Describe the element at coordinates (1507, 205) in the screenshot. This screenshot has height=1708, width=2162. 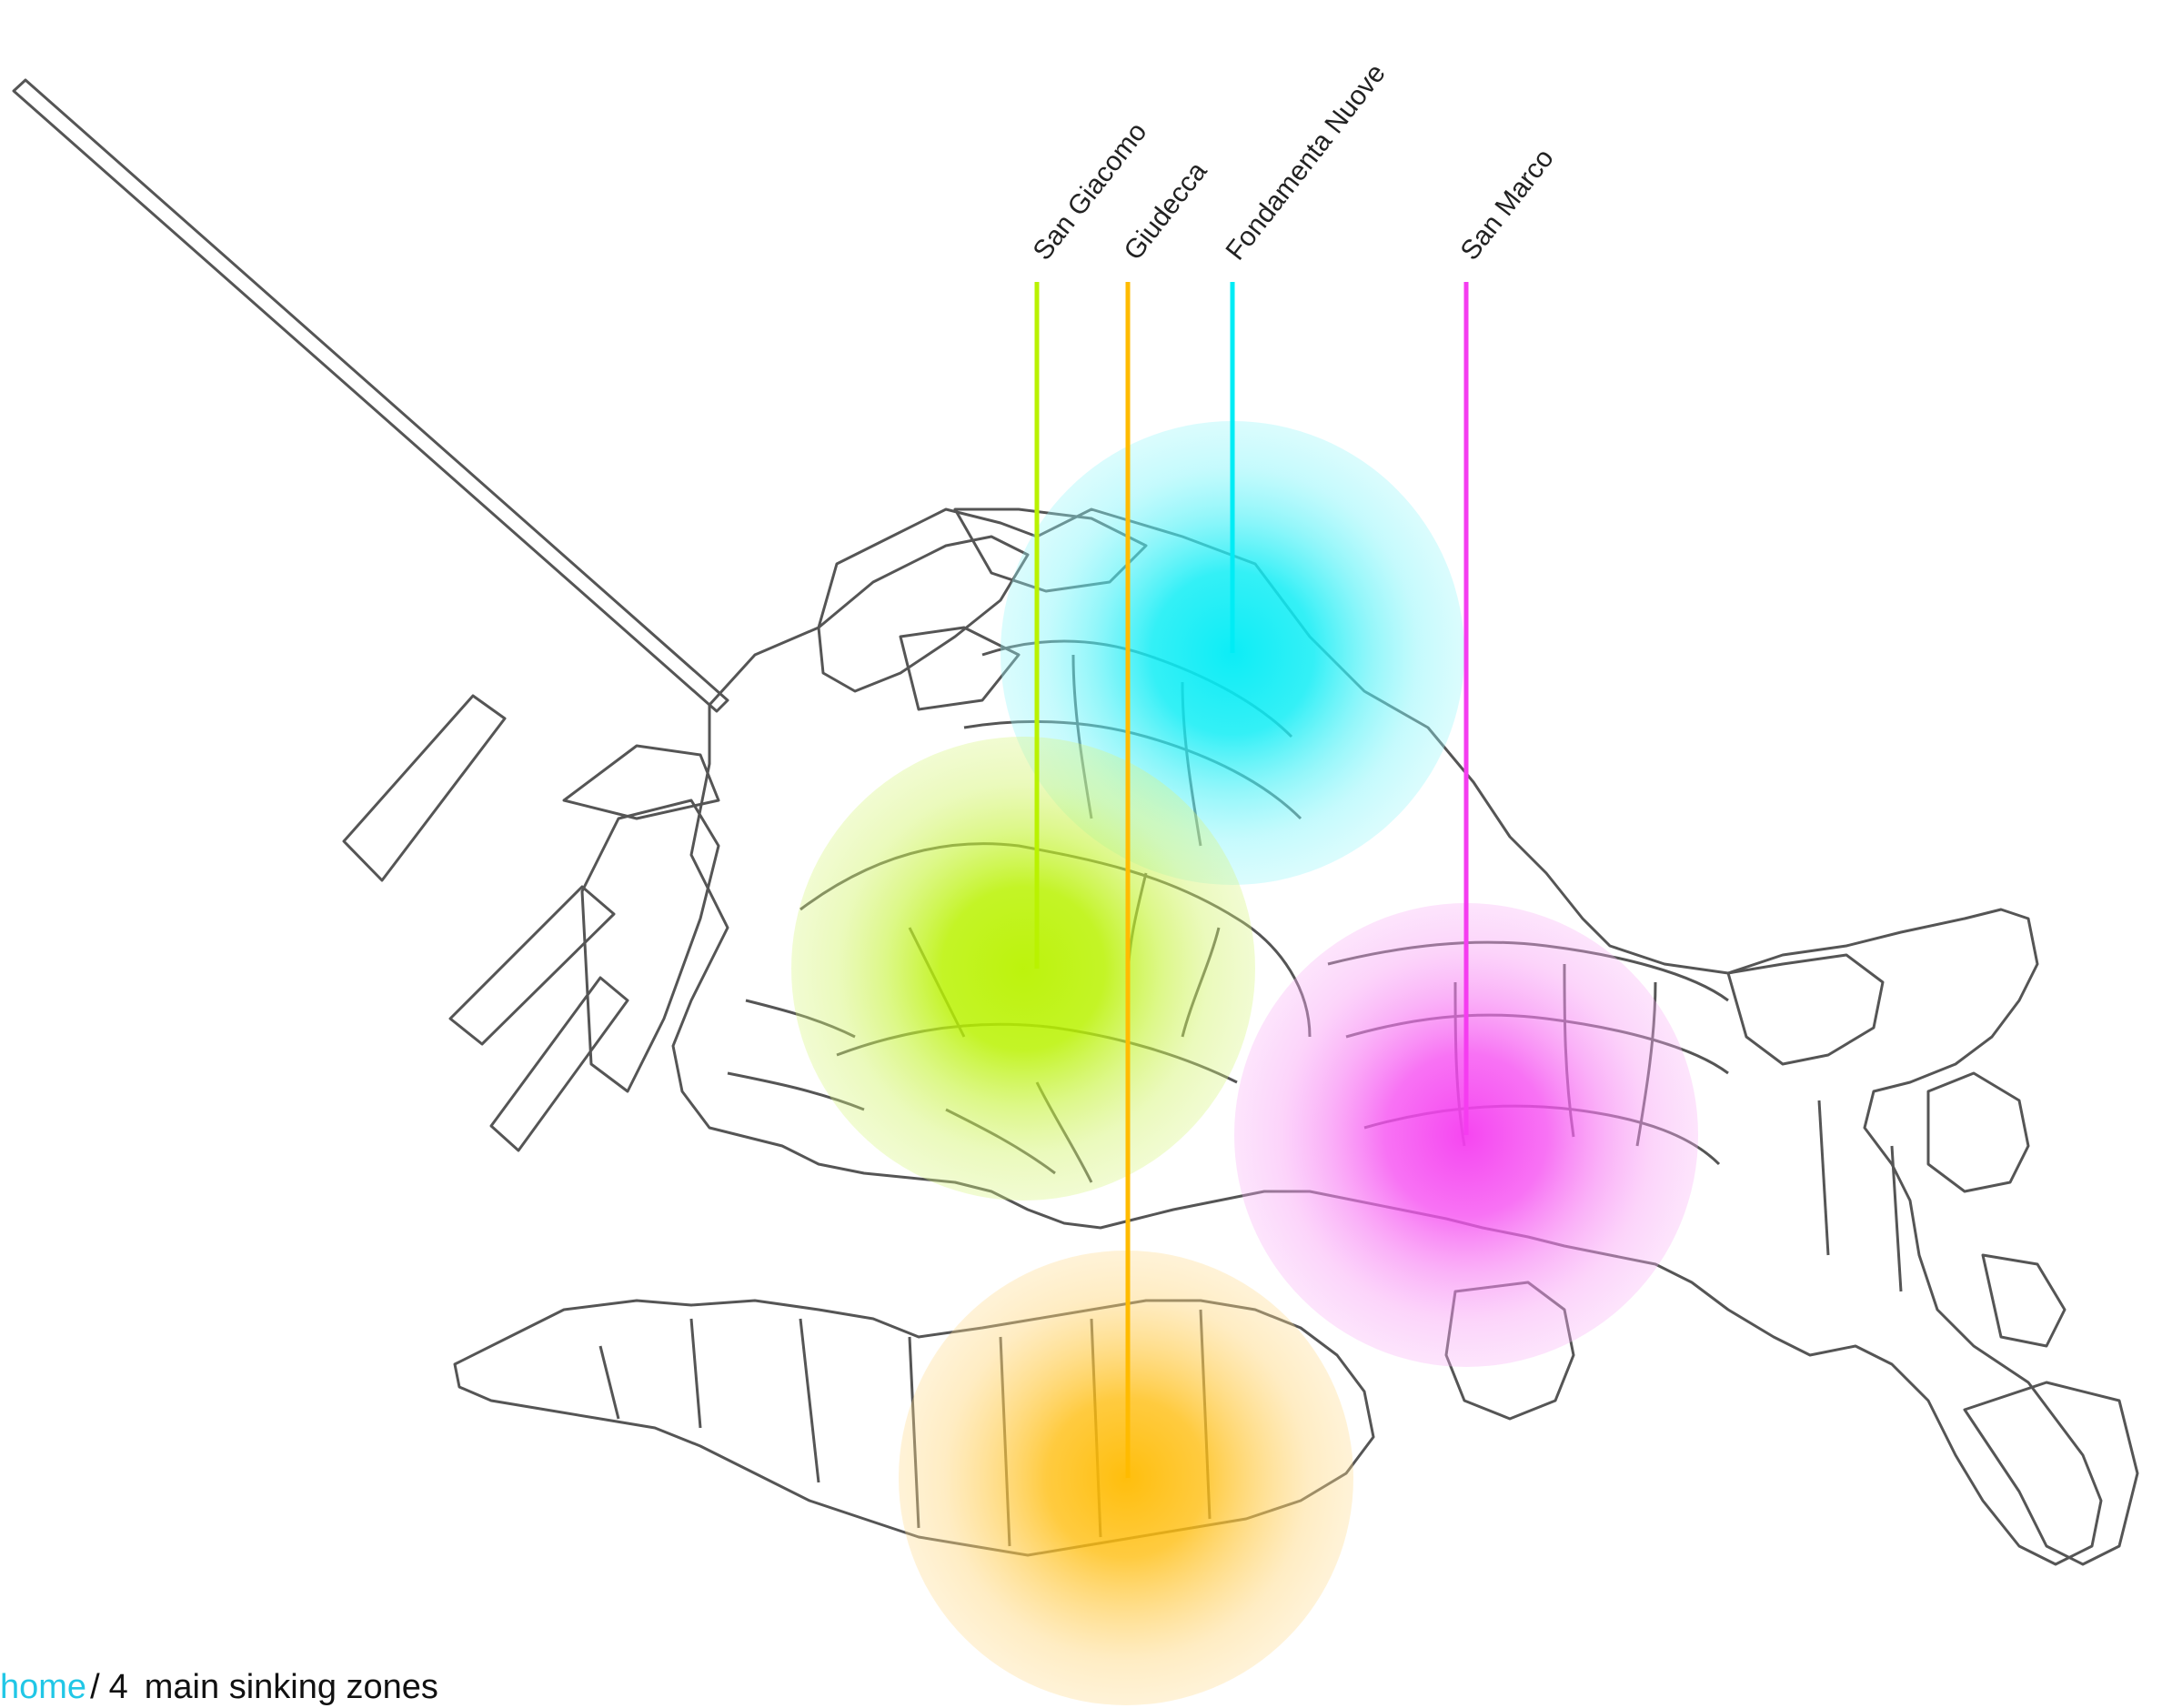
I see `label-san-marco: San Marco` at that location.